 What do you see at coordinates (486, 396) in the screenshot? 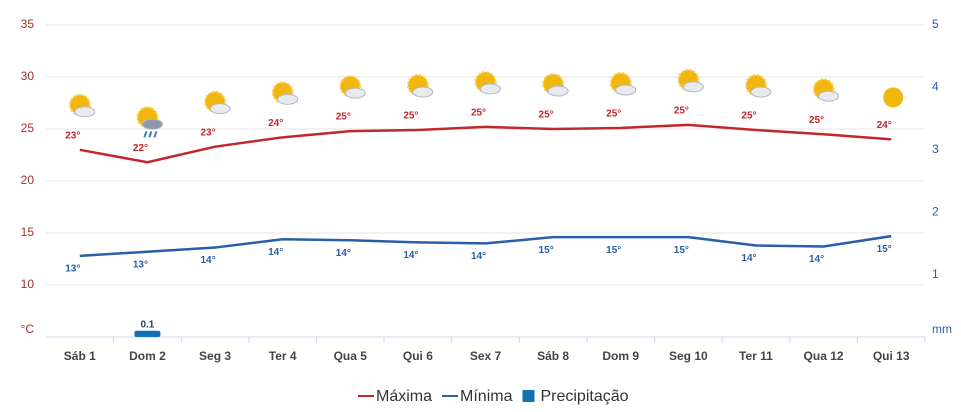
I see `legend-label: Mínima` at bounding box center [486, 396].